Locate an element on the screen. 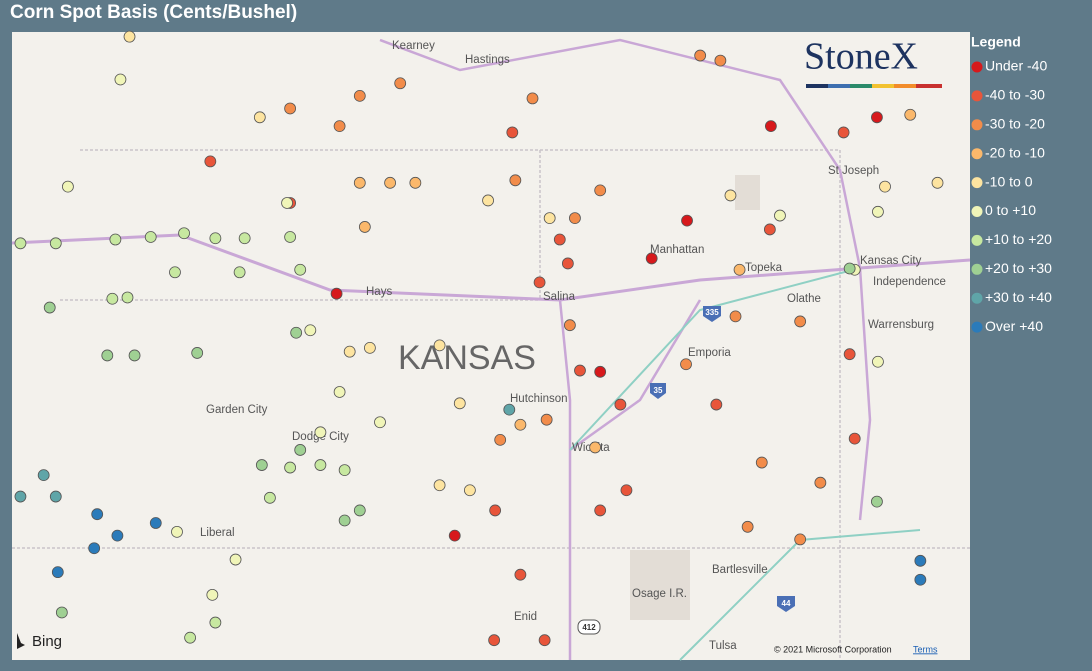  legend-label: -30 to -20 is located at coordinates (1015, 124).